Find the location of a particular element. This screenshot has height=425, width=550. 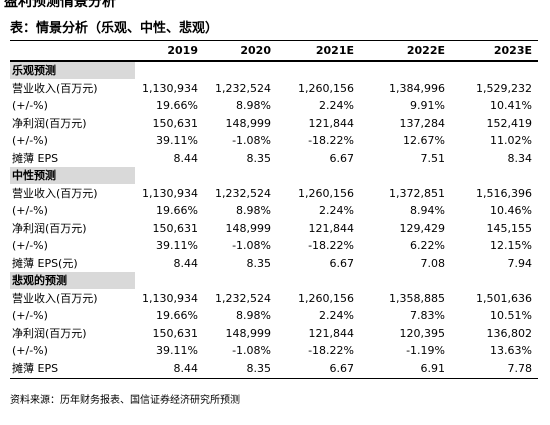

cell-value: 8.94% is located at coordinates (427, 210).